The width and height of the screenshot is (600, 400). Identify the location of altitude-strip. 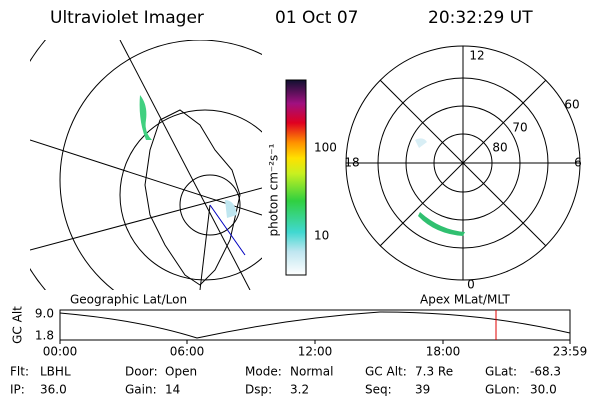
(315, 325).